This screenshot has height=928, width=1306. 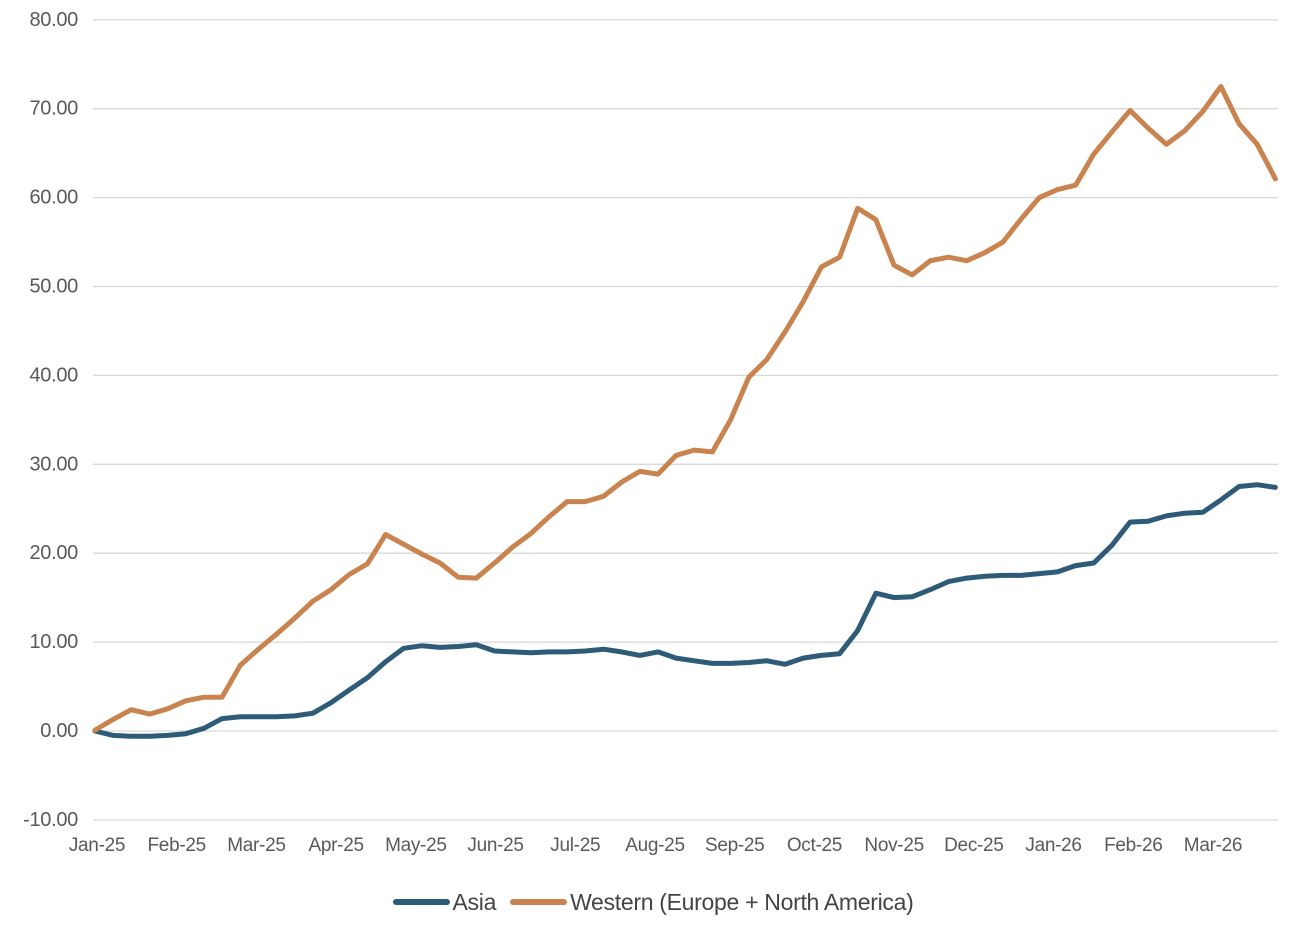 What do you see at coordinates (53, 198) in the screenshot?
I see `y-axis-label: 60.00` at bounding box center [53, 198].